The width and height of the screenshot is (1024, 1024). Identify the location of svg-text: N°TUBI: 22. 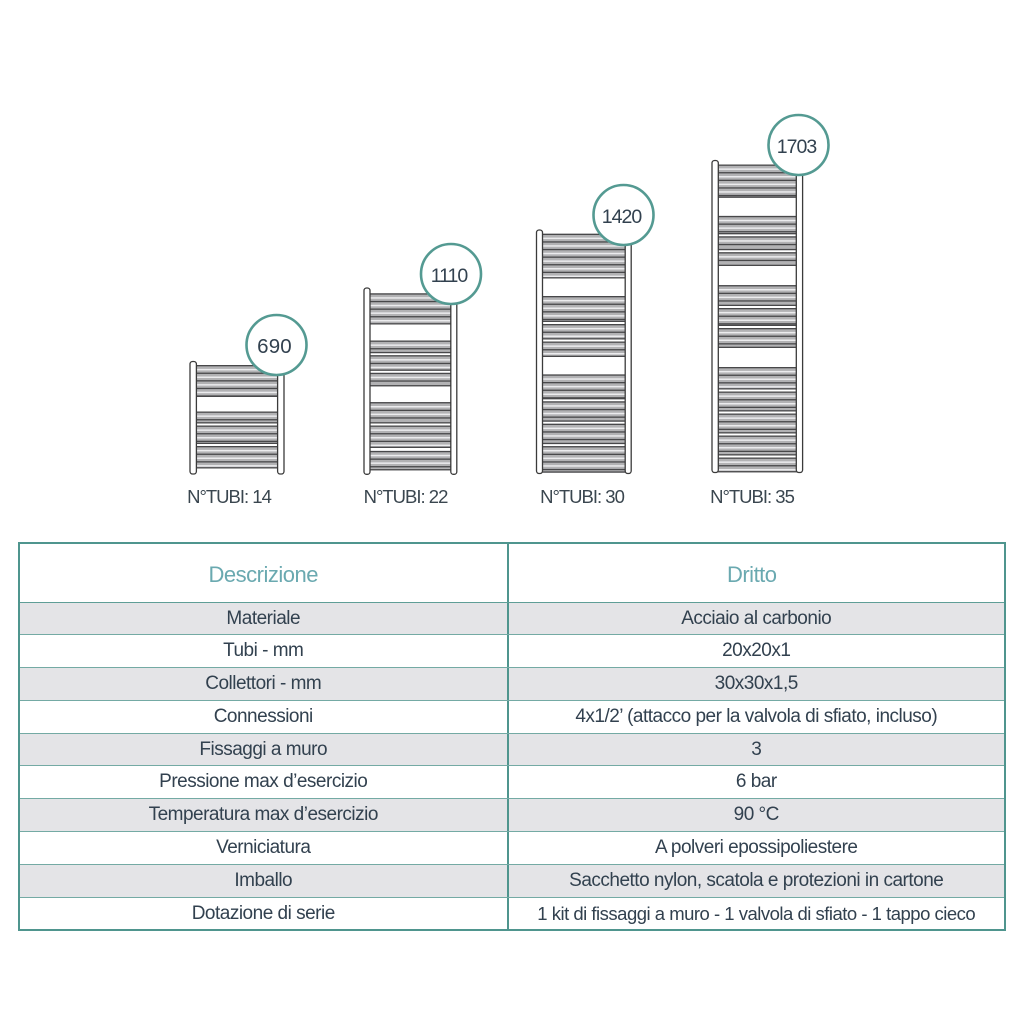
(406, 496).